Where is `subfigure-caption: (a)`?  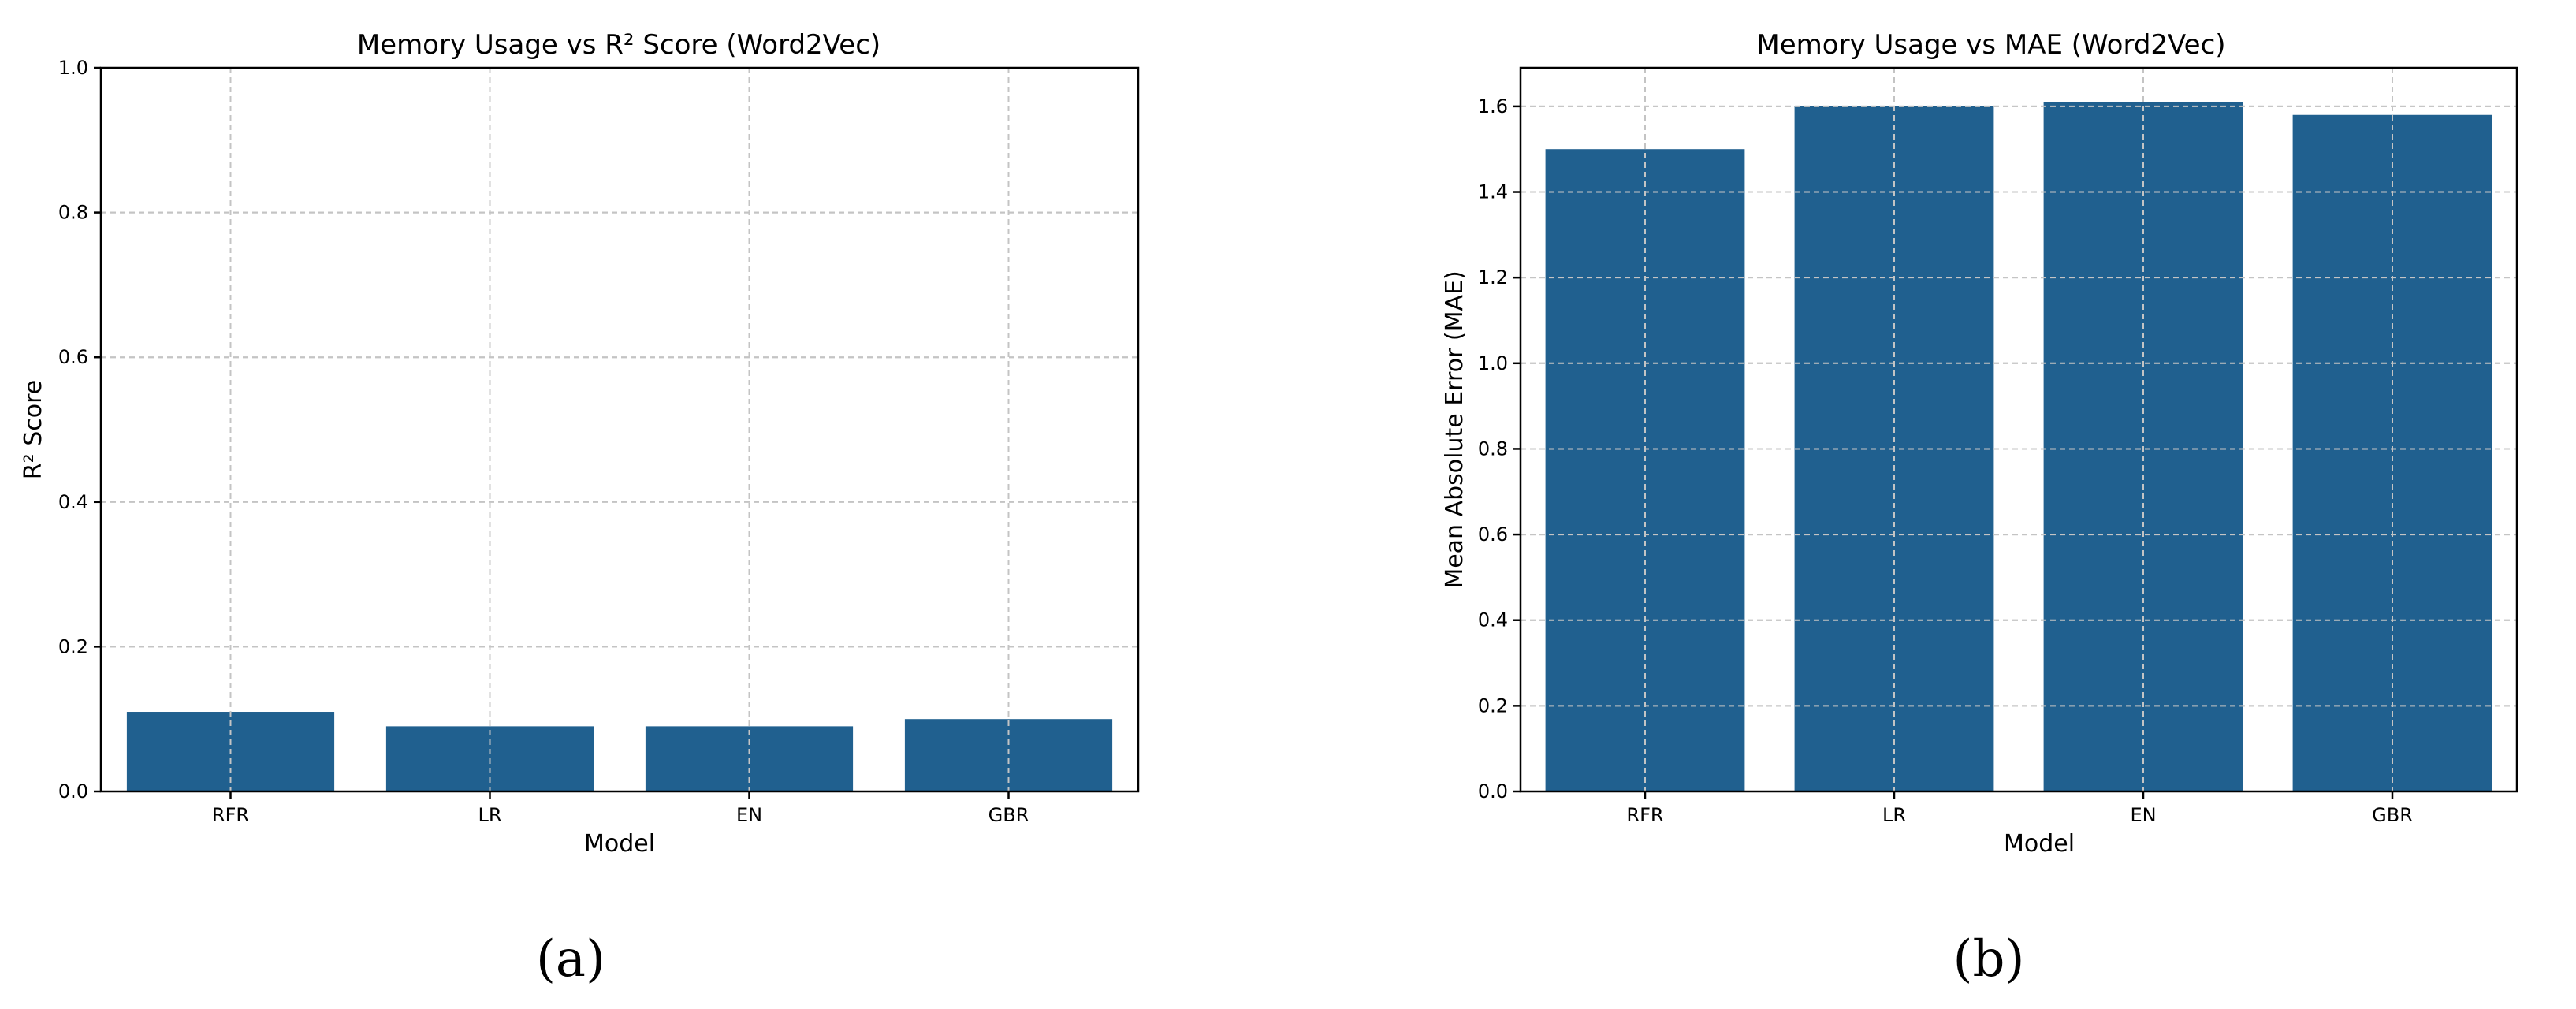
subfigure-caption: (a) is located at coordinates (570, 959).